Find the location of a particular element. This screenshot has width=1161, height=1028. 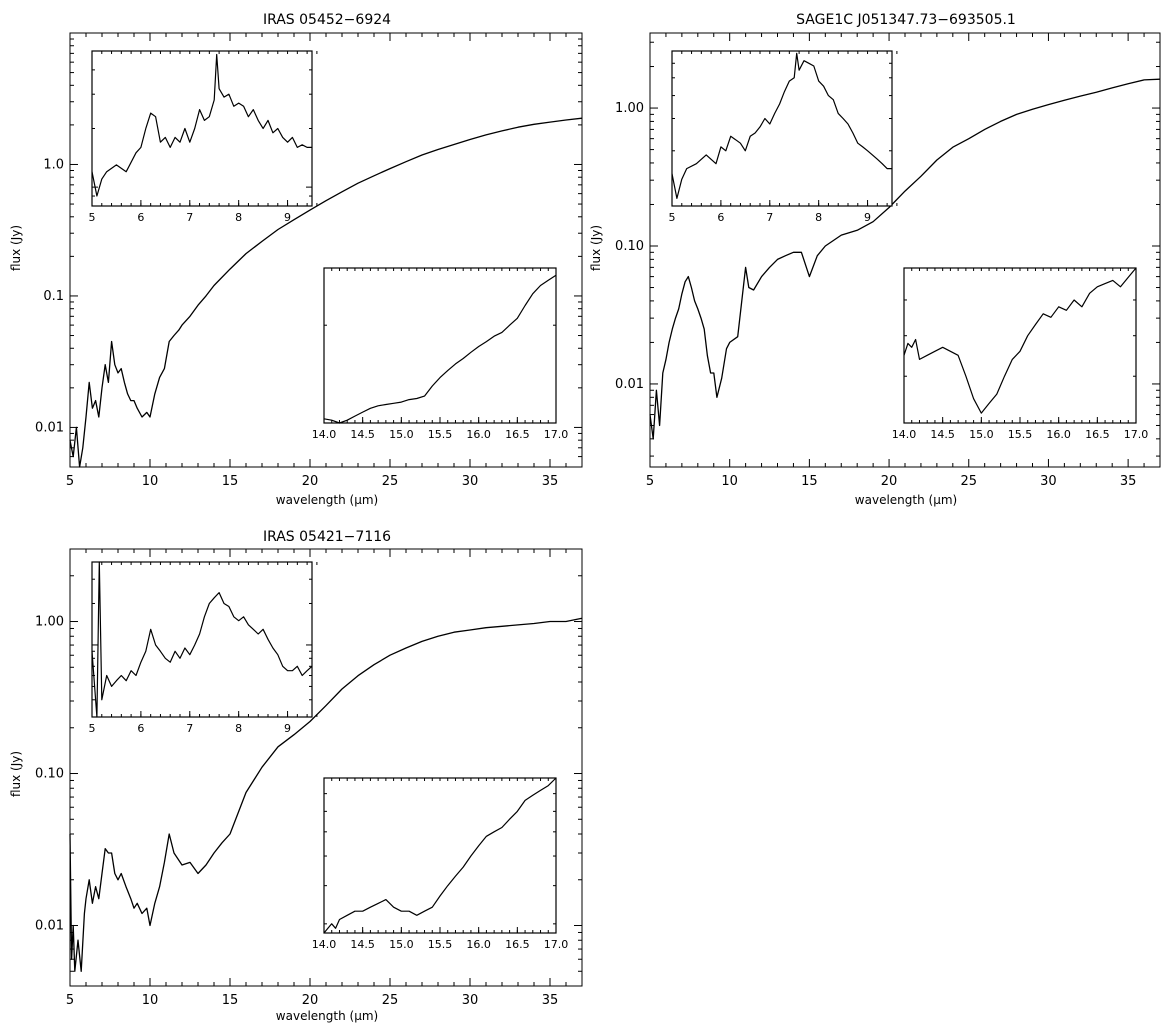

panel-title: SAGE1C J051347.73−693505.1 is located at coordinates (906, 20).